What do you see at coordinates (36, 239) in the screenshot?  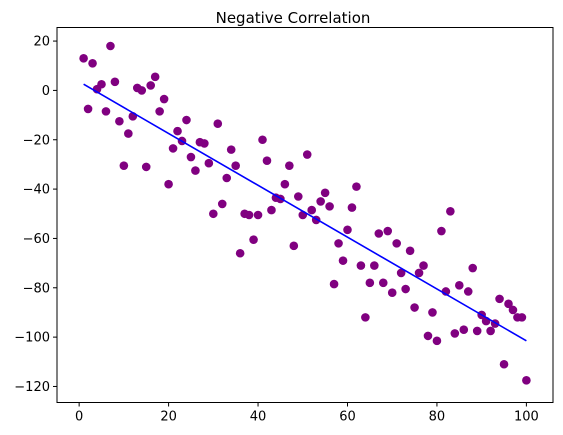 I see `y-tick-label: −60` at bounding box center [36, 239].